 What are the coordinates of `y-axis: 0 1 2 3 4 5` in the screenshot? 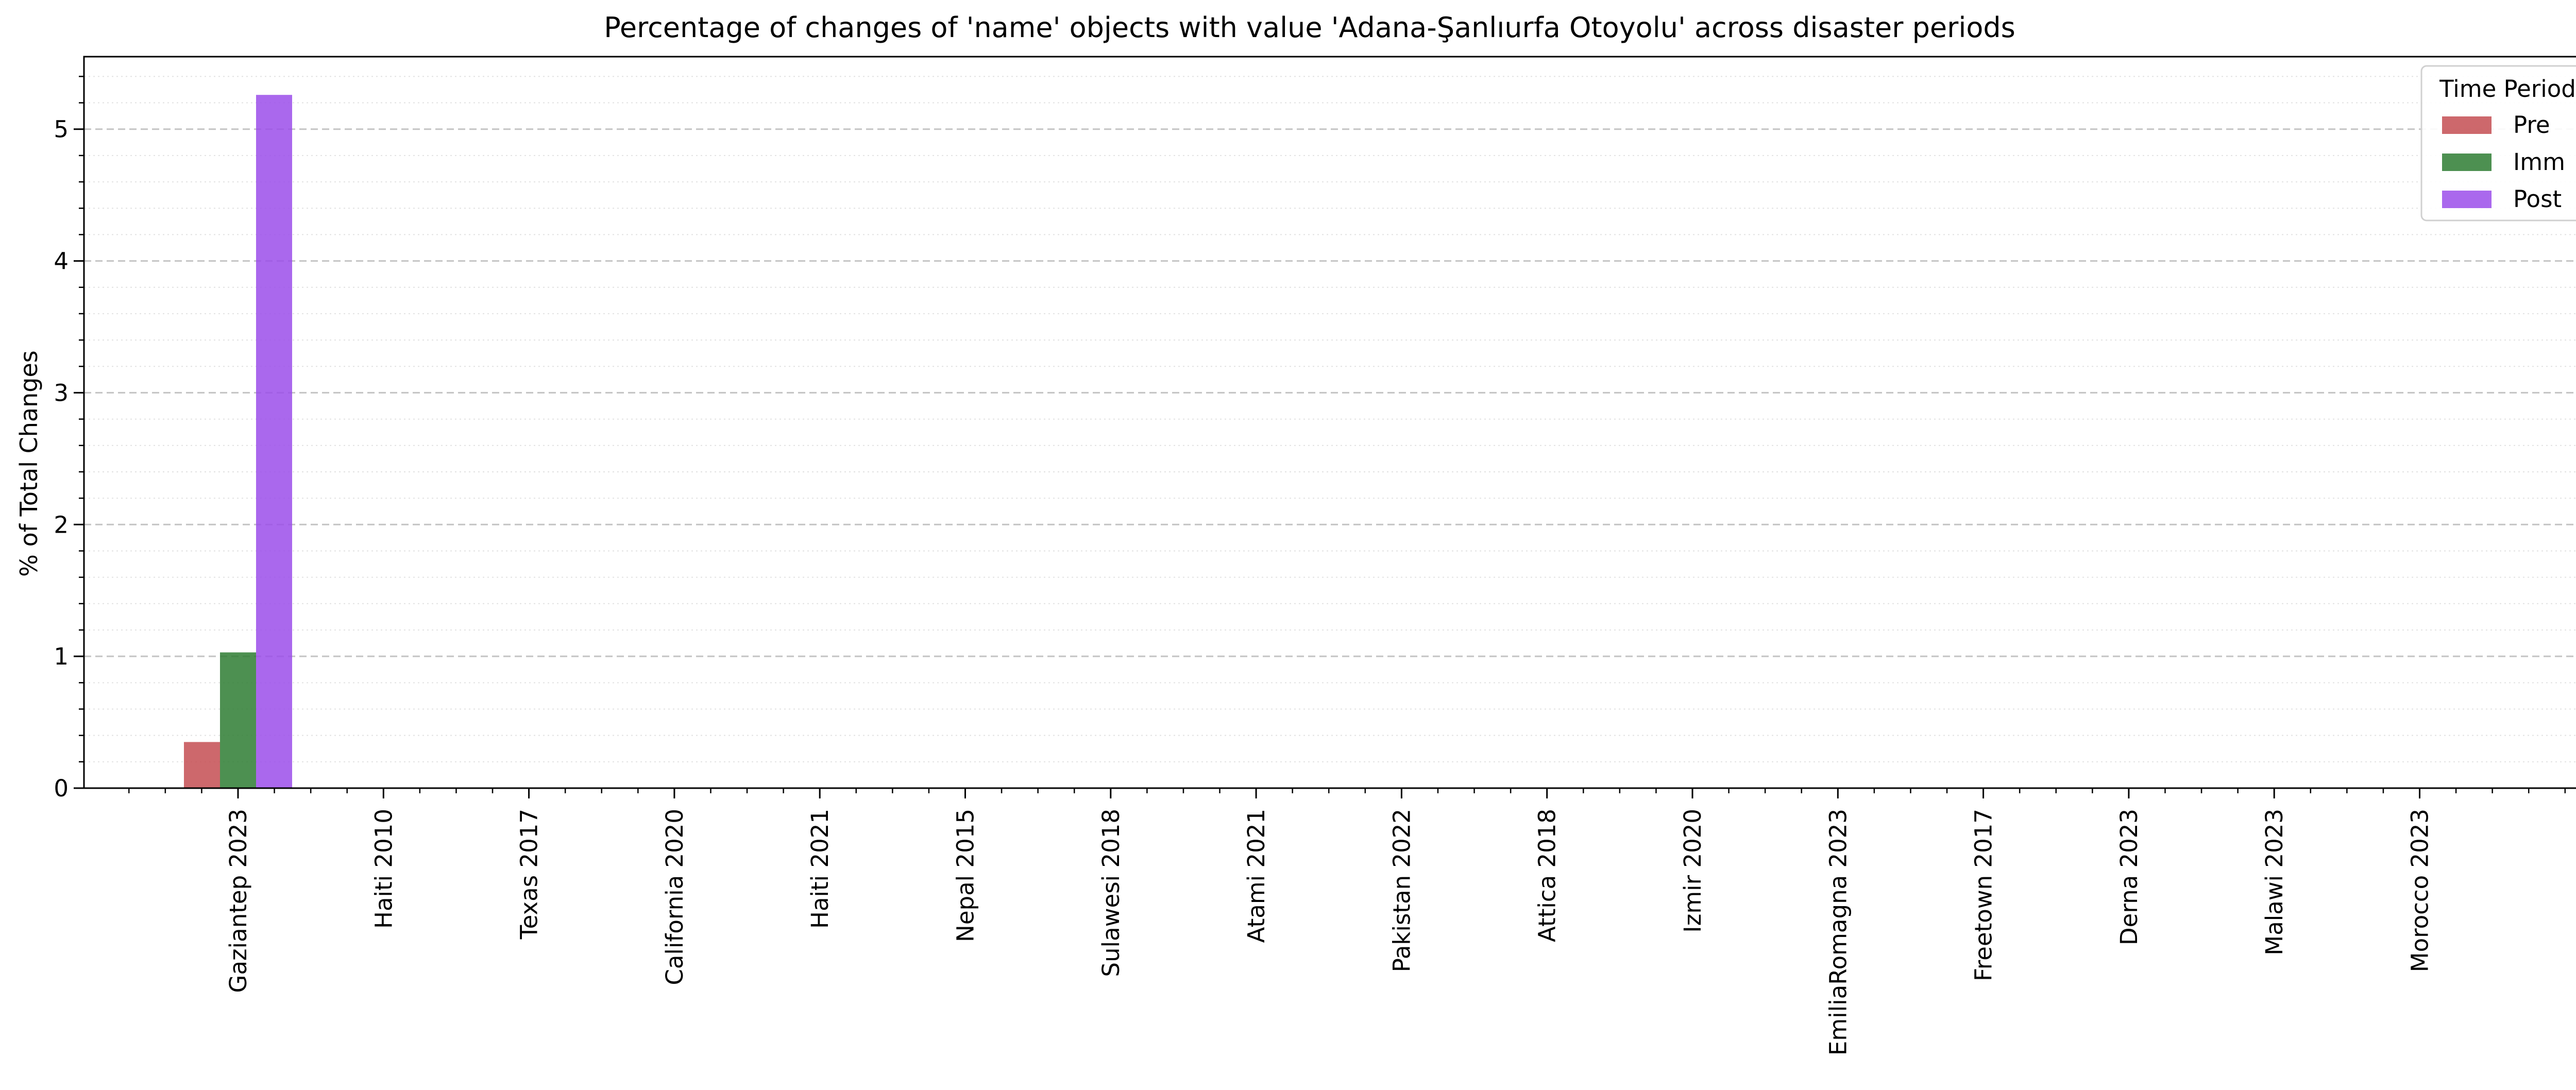 It's located at (69, 439).